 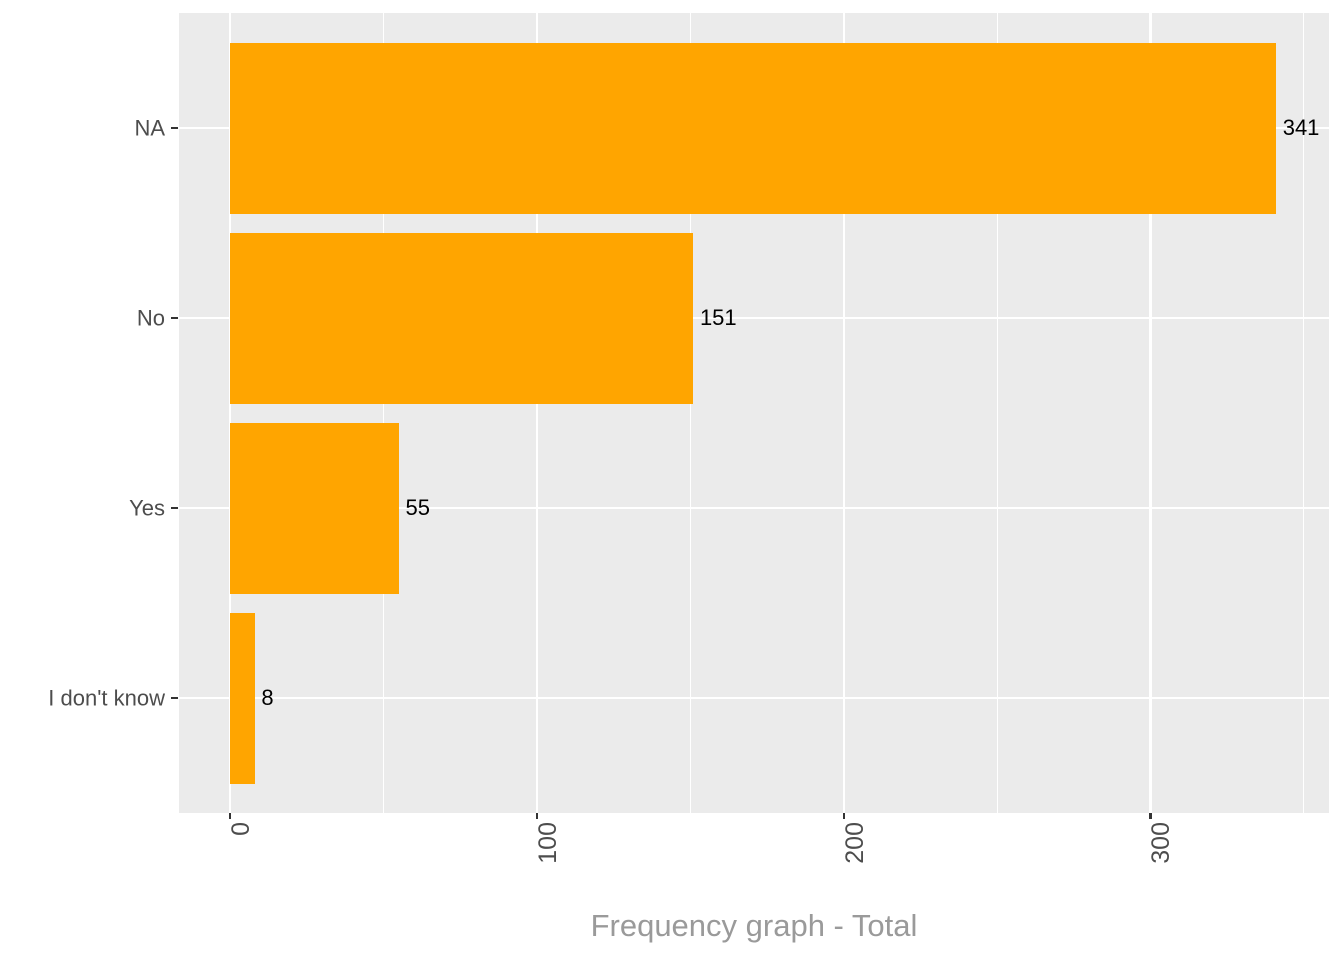 I want to click on bar-no, so click(x=462, y=318).